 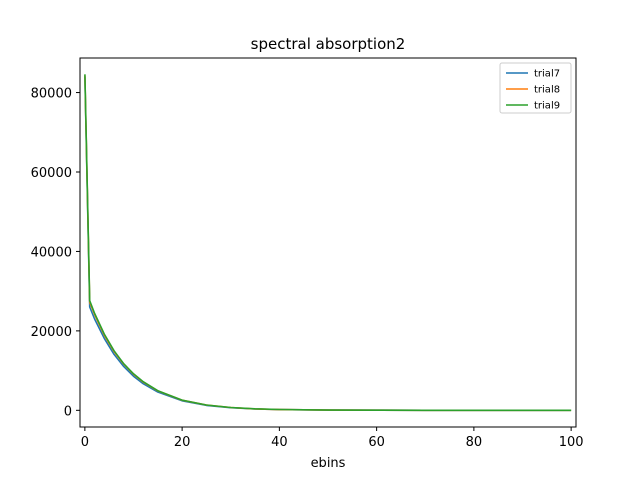 I want to click on x-axis-label: ebins, so click(x=328, y=463).